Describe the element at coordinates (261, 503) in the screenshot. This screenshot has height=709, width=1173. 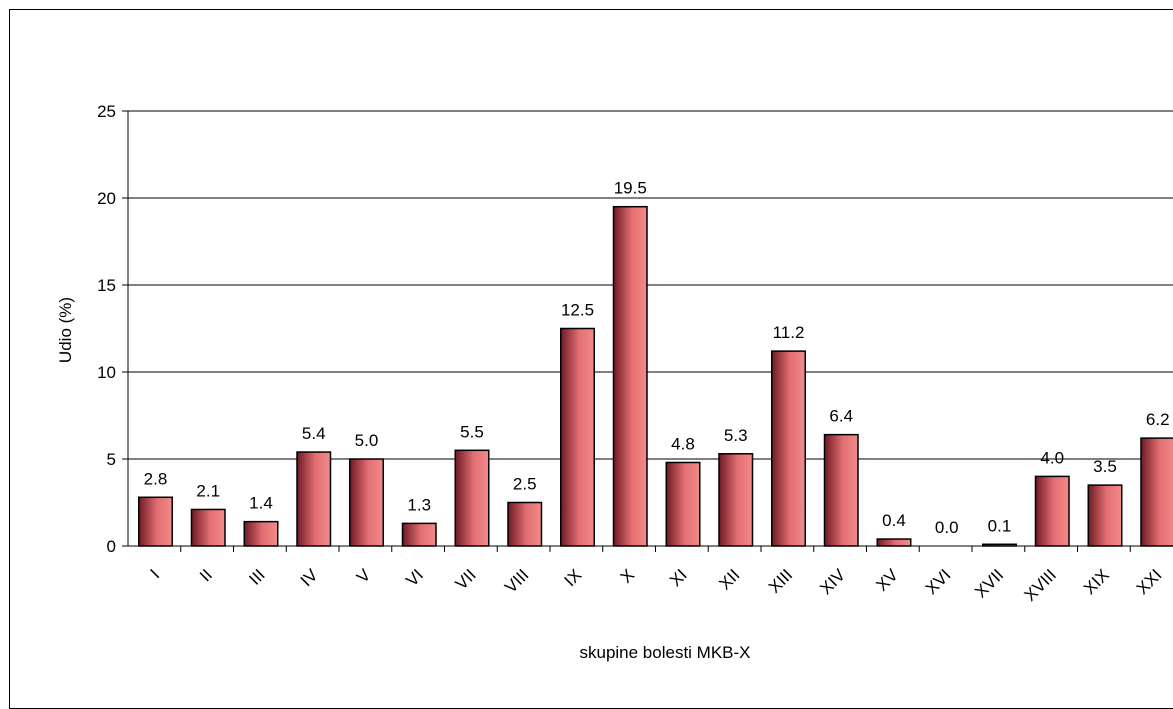
I see `value-label: 1.4` at that location.